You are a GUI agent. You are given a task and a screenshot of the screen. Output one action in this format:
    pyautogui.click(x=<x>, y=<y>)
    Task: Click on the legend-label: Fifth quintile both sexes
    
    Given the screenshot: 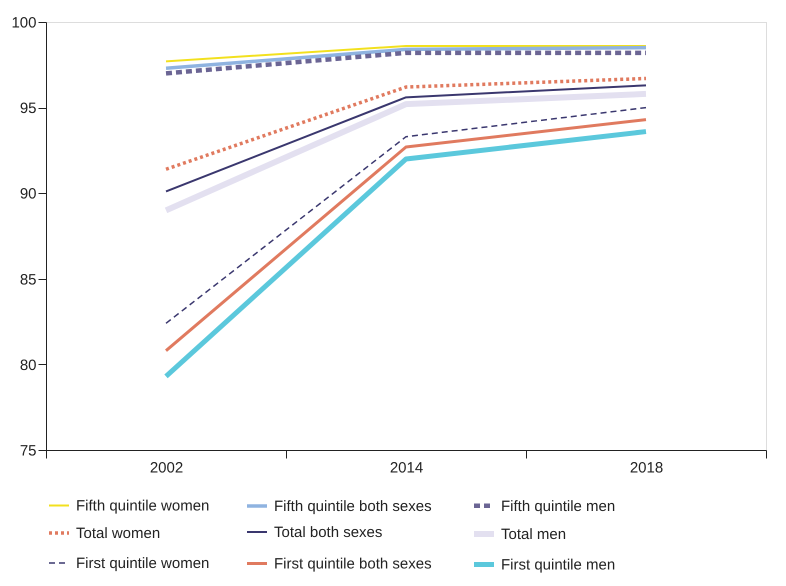 What is the action you would take?
    pyautogui.click(x=353, y=506)
    